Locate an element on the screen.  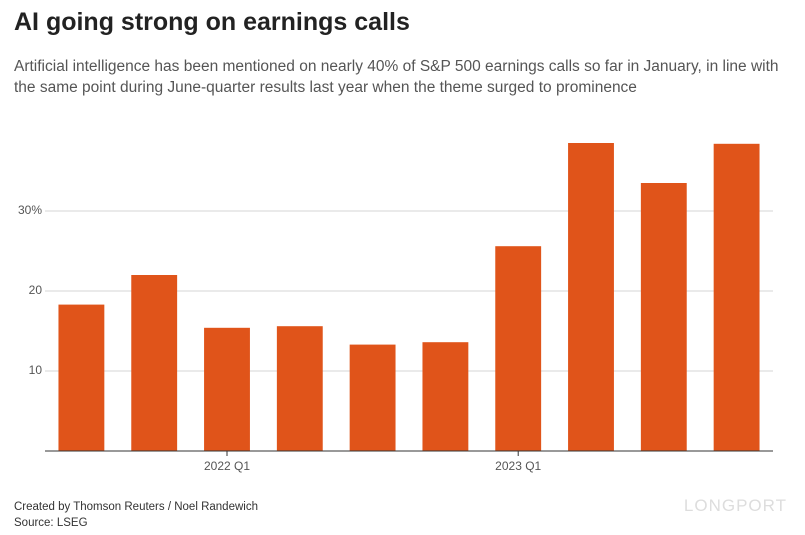
title: AI going strong on earnings calls is located at coordinates (212, 22).